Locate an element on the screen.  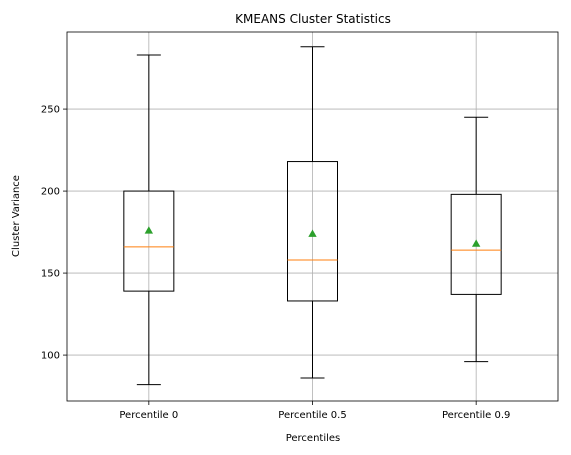
y-tick-label: 100 is located at coordinates (50, 356).